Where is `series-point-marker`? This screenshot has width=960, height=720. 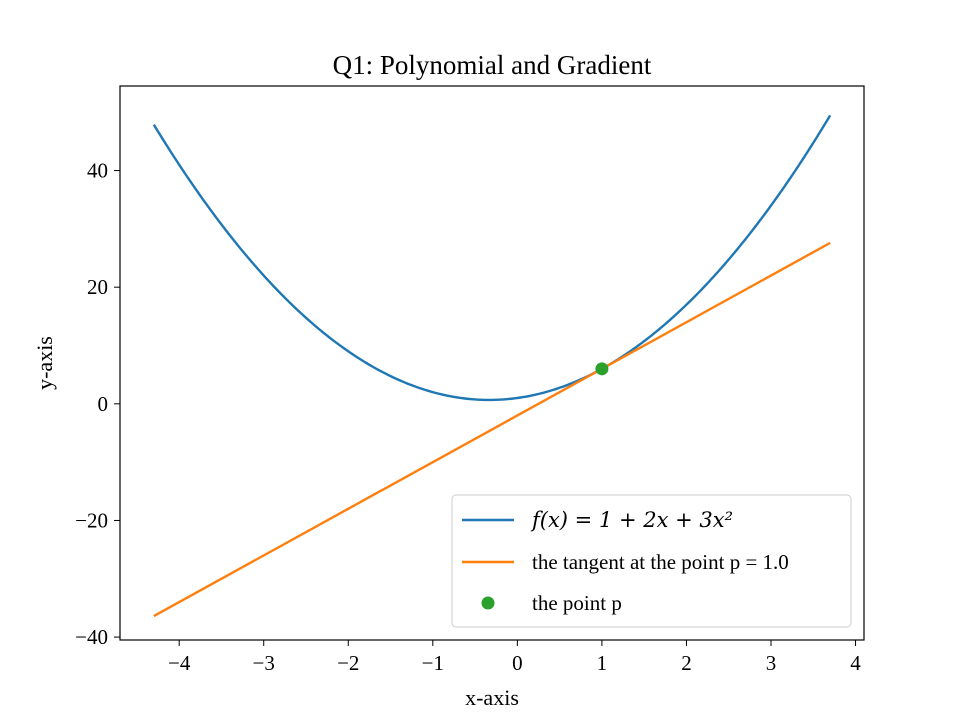 series-point-marker is located at coordinates (602, 369).